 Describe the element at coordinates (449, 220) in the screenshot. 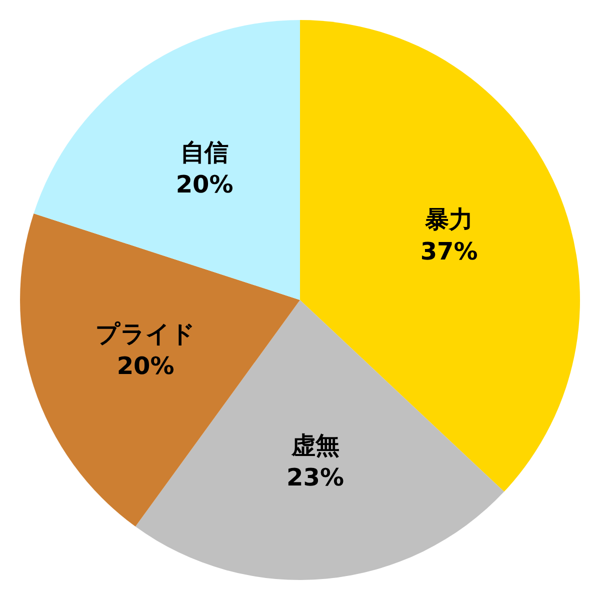

I see `slice-label: 暴力` at that location.